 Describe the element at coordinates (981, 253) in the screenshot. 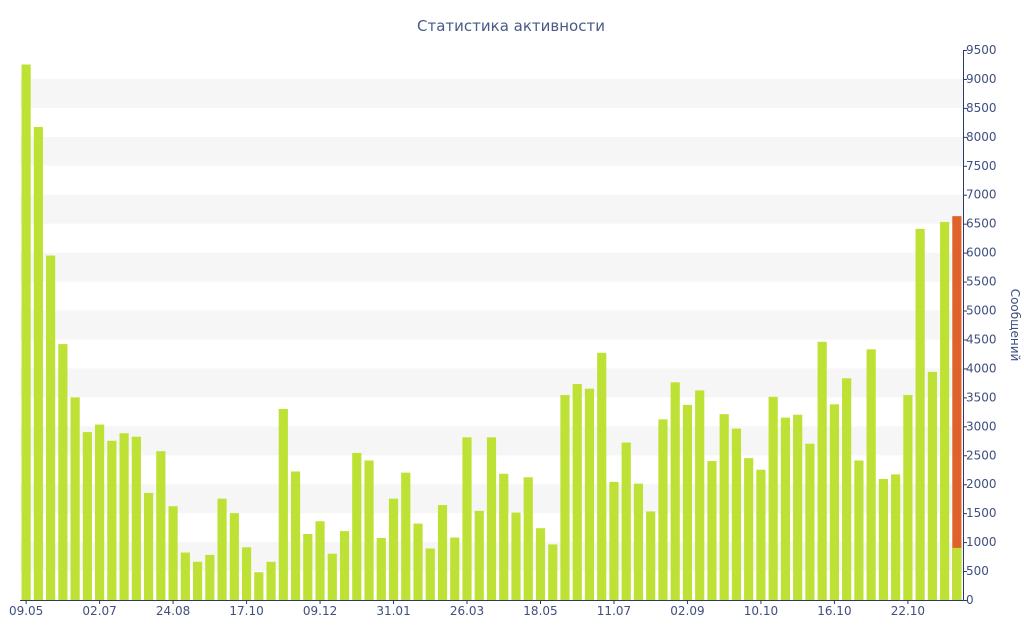

I see `y-tick-label: 6000` at that location.